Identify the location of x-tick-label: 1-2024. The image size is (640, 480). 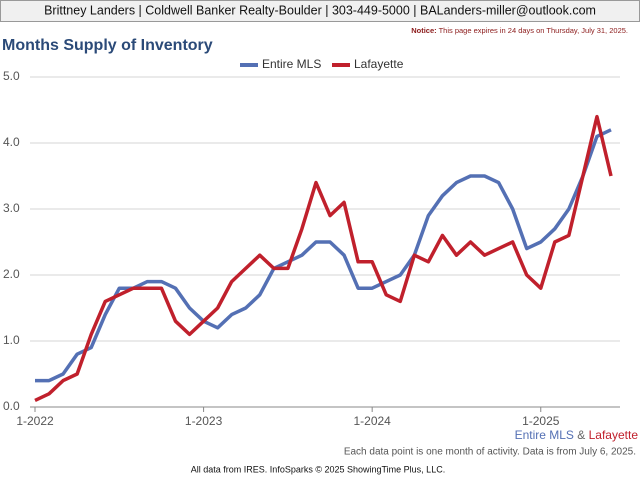
(372, 421).